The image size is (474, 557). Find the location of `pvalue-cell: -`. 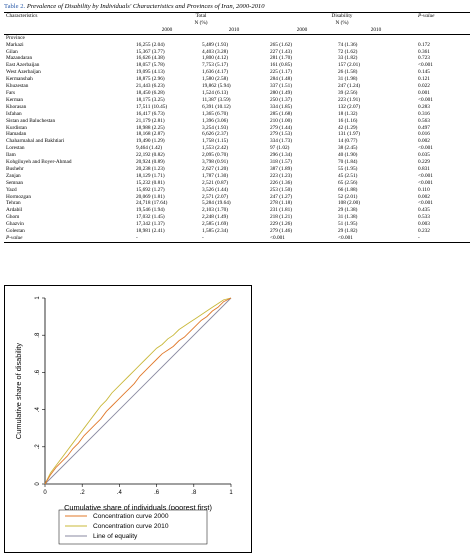

pvalue-cell: - is located at coordinates (167, 239).